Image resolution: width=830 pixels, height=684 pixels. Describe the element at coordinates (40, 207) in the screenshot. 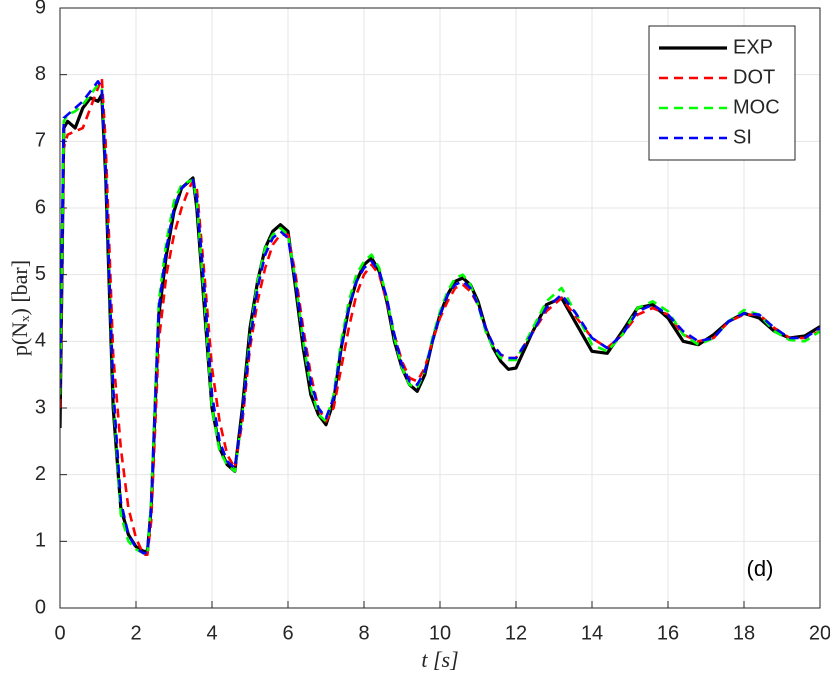

I see `y-tick-label: 6` at that location.